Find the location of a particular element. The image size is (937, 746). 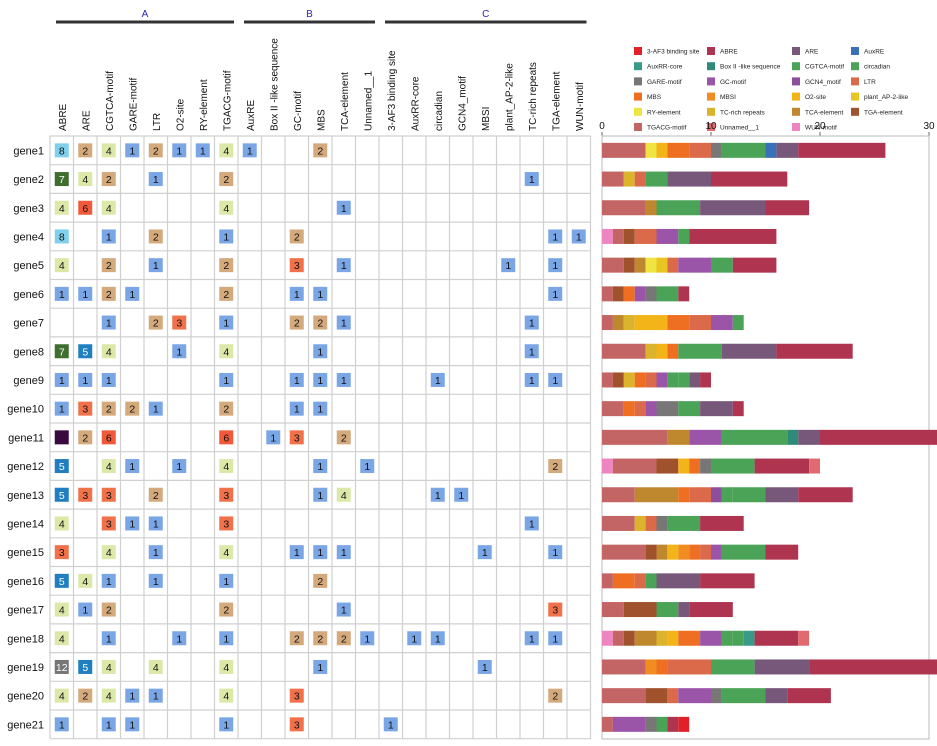

bar-segment-gene21-gc-motif is located at coordinates (629, 724).